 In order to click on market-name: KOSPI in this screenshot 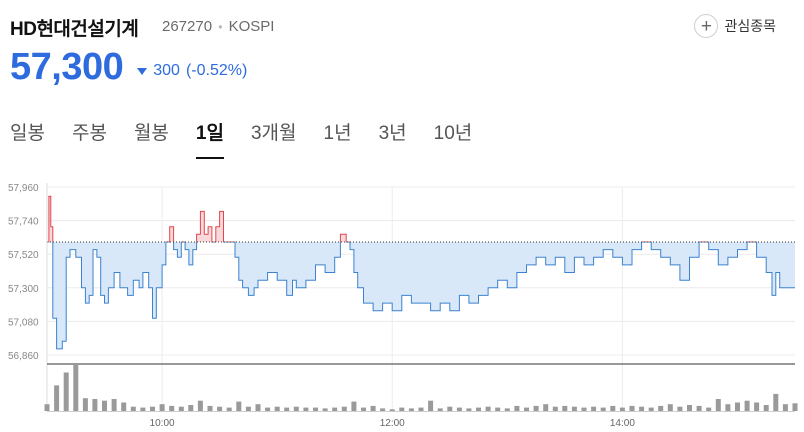, I will do `click(251, 26)`.